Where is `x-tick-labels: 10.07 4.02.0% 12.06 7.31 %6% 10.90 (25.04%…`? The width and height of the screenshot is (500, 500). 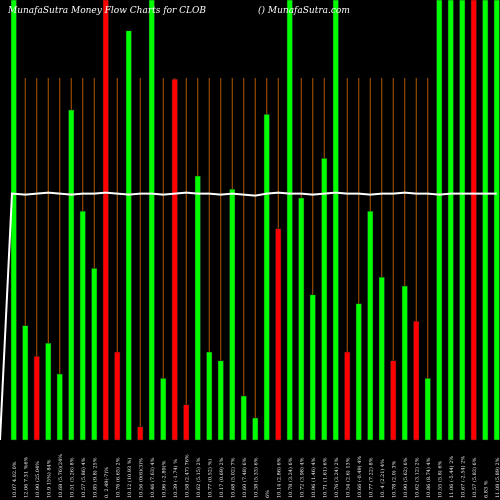 x-tick-labels: 10.07 4.02.0% 12.06 7.31 %6% 10.90 (25.04%… is located at coordinates (256, 476).